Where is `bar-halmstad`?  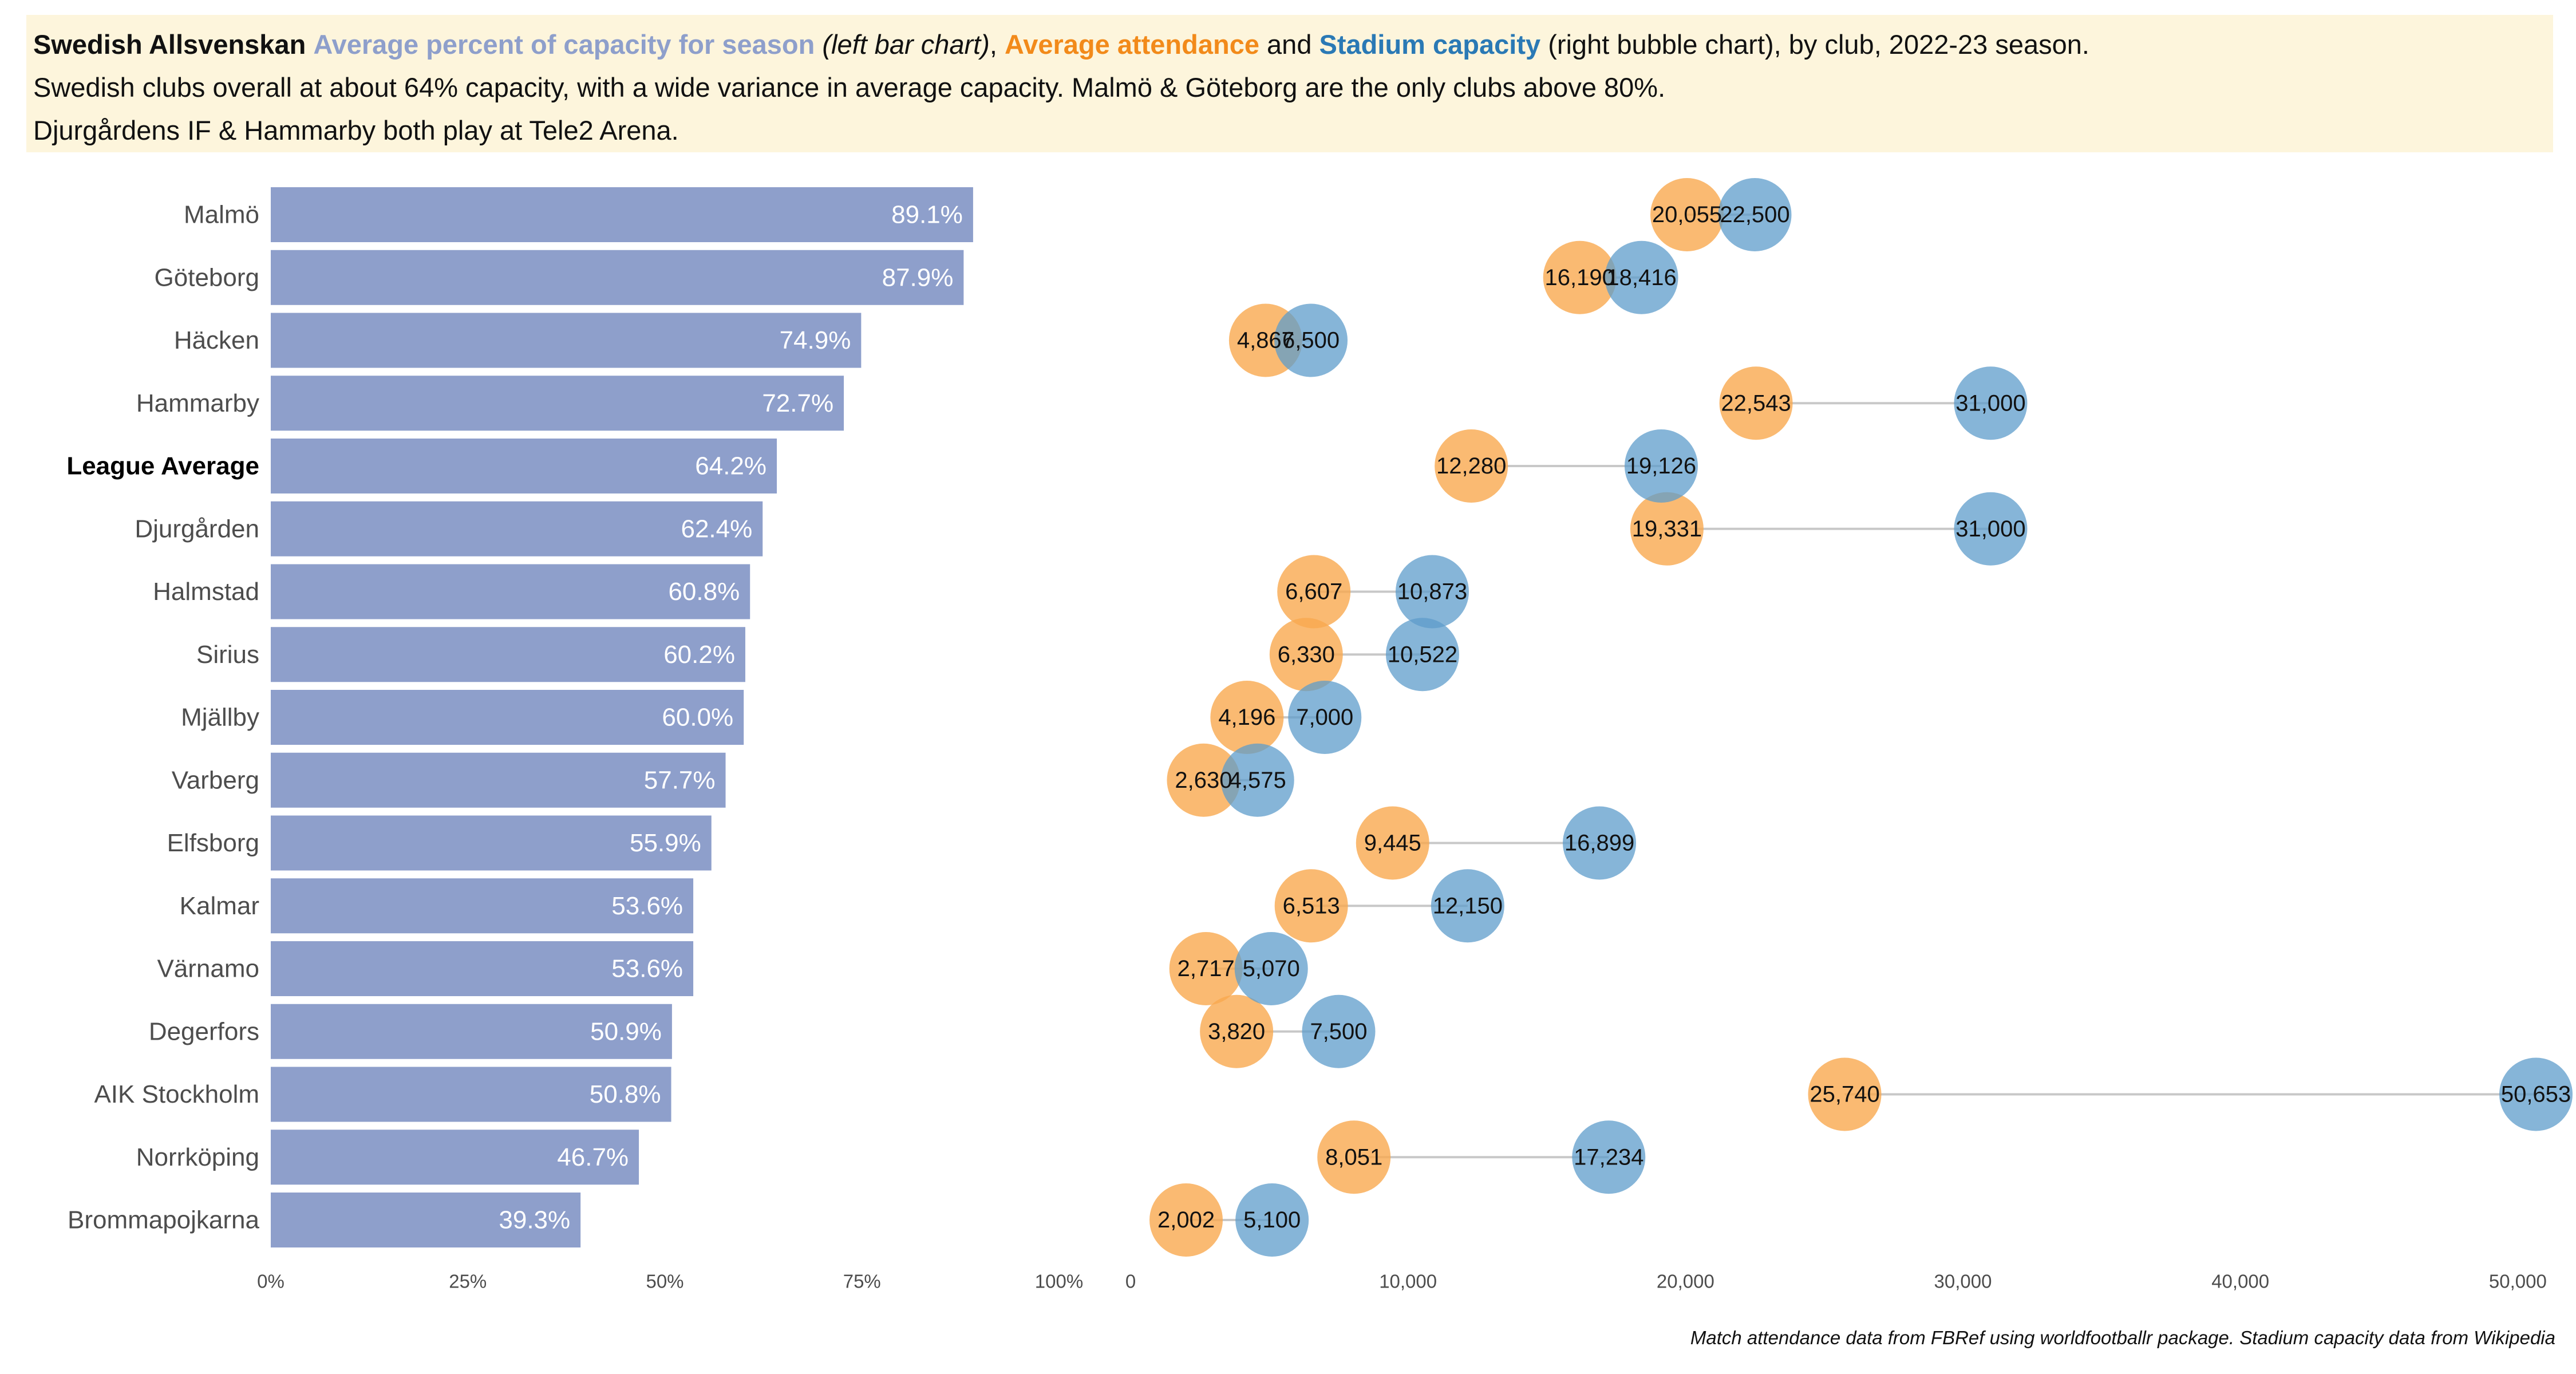 bar-halmstad is located at coordinates (510, 591).